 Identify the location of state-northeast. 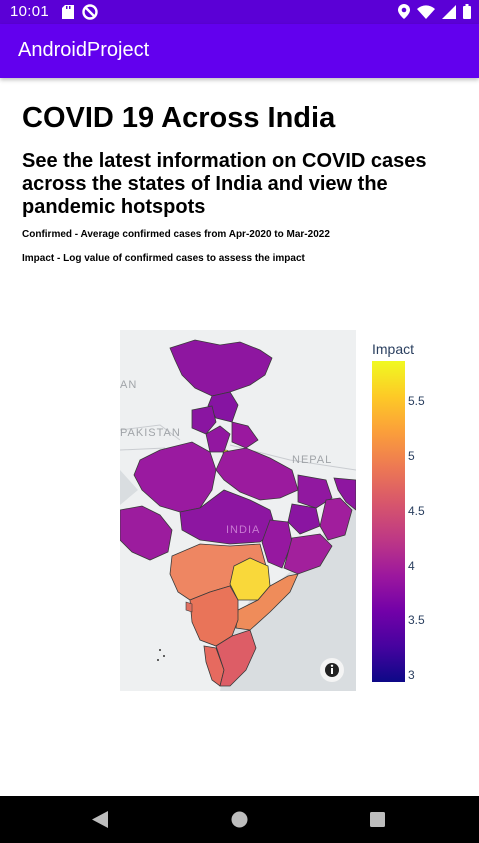
(344, 494).